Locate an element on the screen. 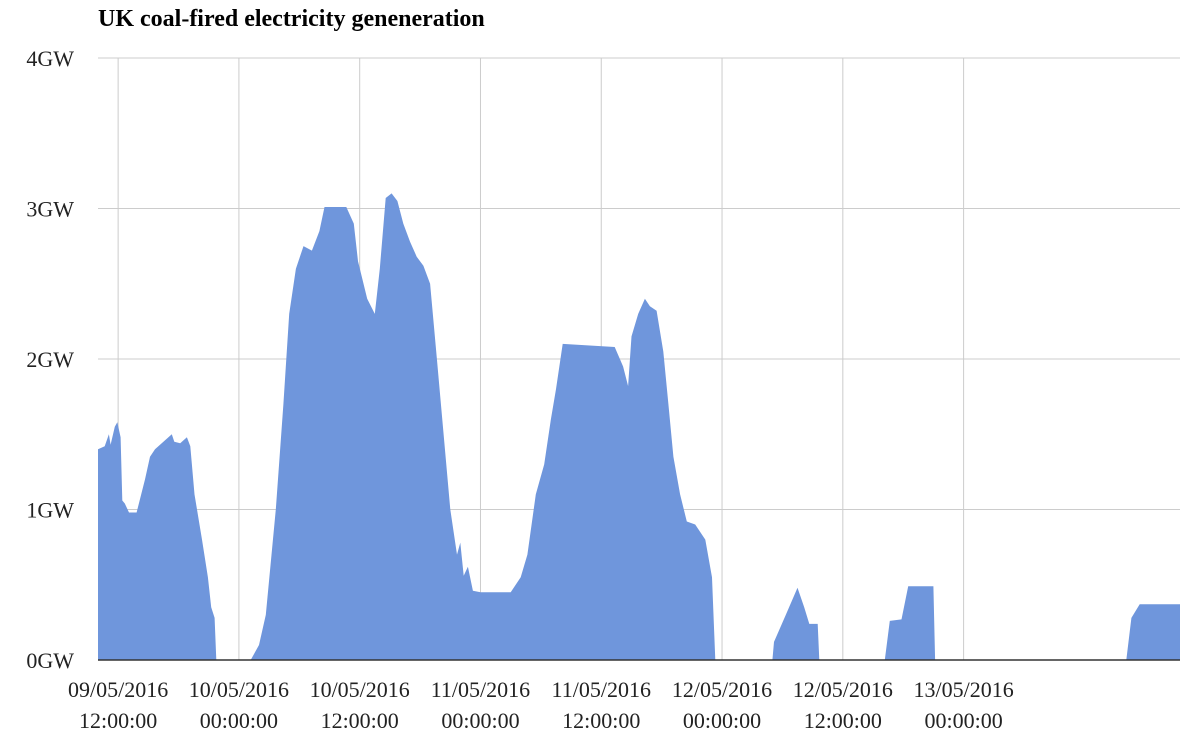 The width and height of the screenshot is (1200, 741). y-tick-label: 3GW is located at coordinates (50, 209).